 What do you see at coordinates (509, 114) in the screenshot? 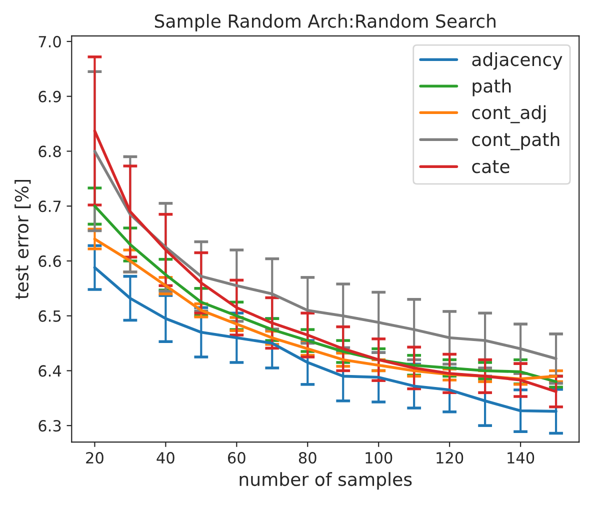
I see `legend-label: cont_adj` at bounding box center [509, 114].